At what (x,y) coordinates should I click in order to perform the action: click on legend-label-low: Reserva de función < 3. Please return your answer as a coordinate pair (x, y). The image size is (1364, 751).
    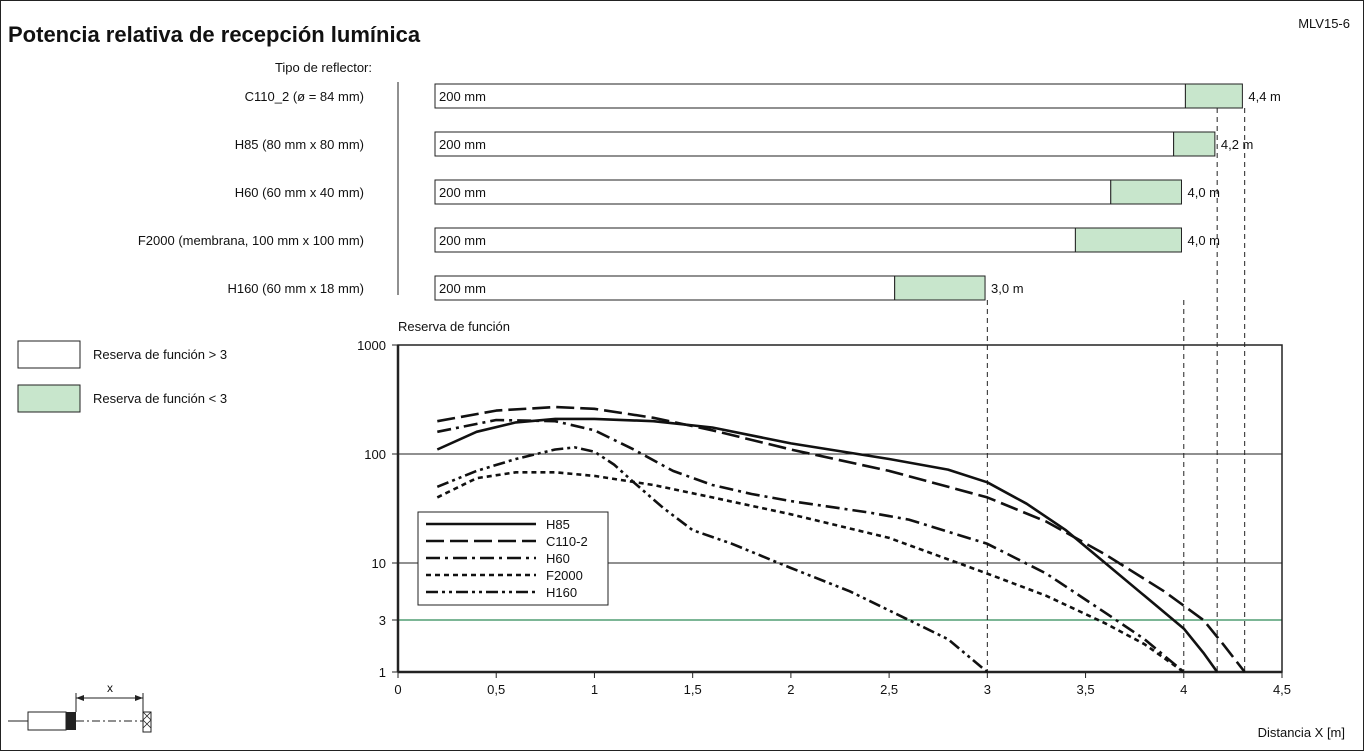
    Looking at the image, I should click on (160, 398).